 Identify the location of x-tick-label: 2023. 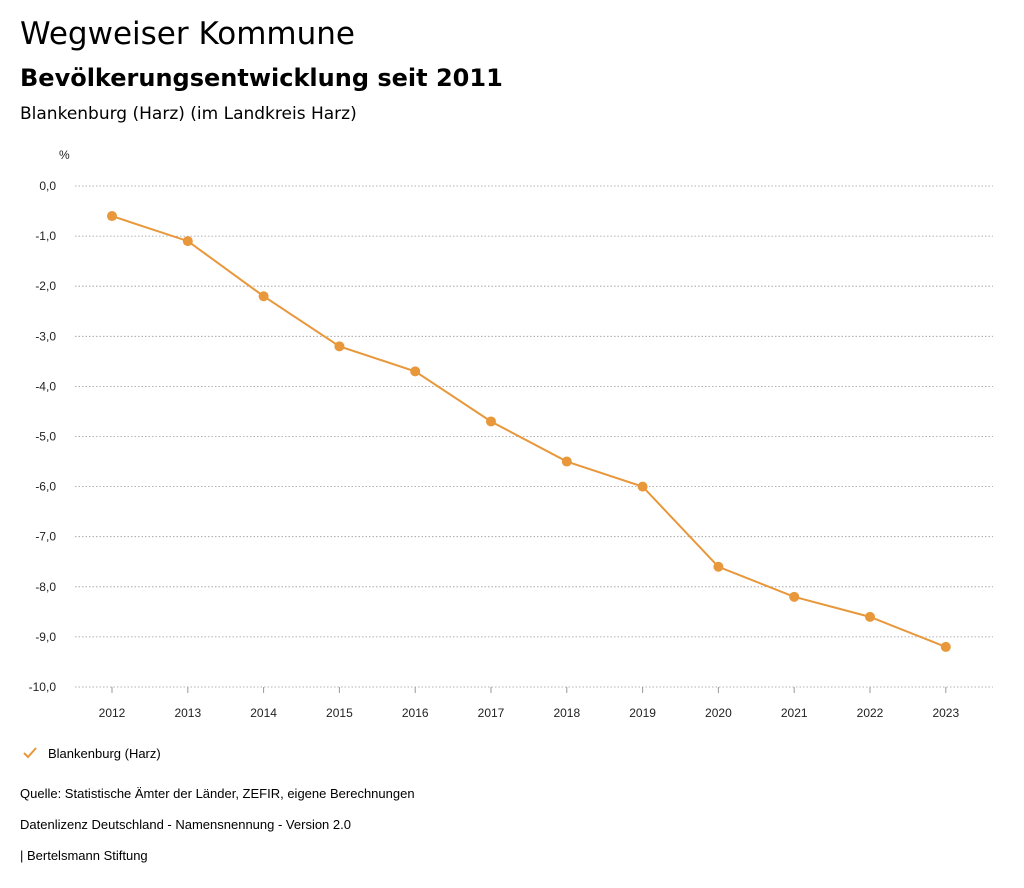
(945, 713).